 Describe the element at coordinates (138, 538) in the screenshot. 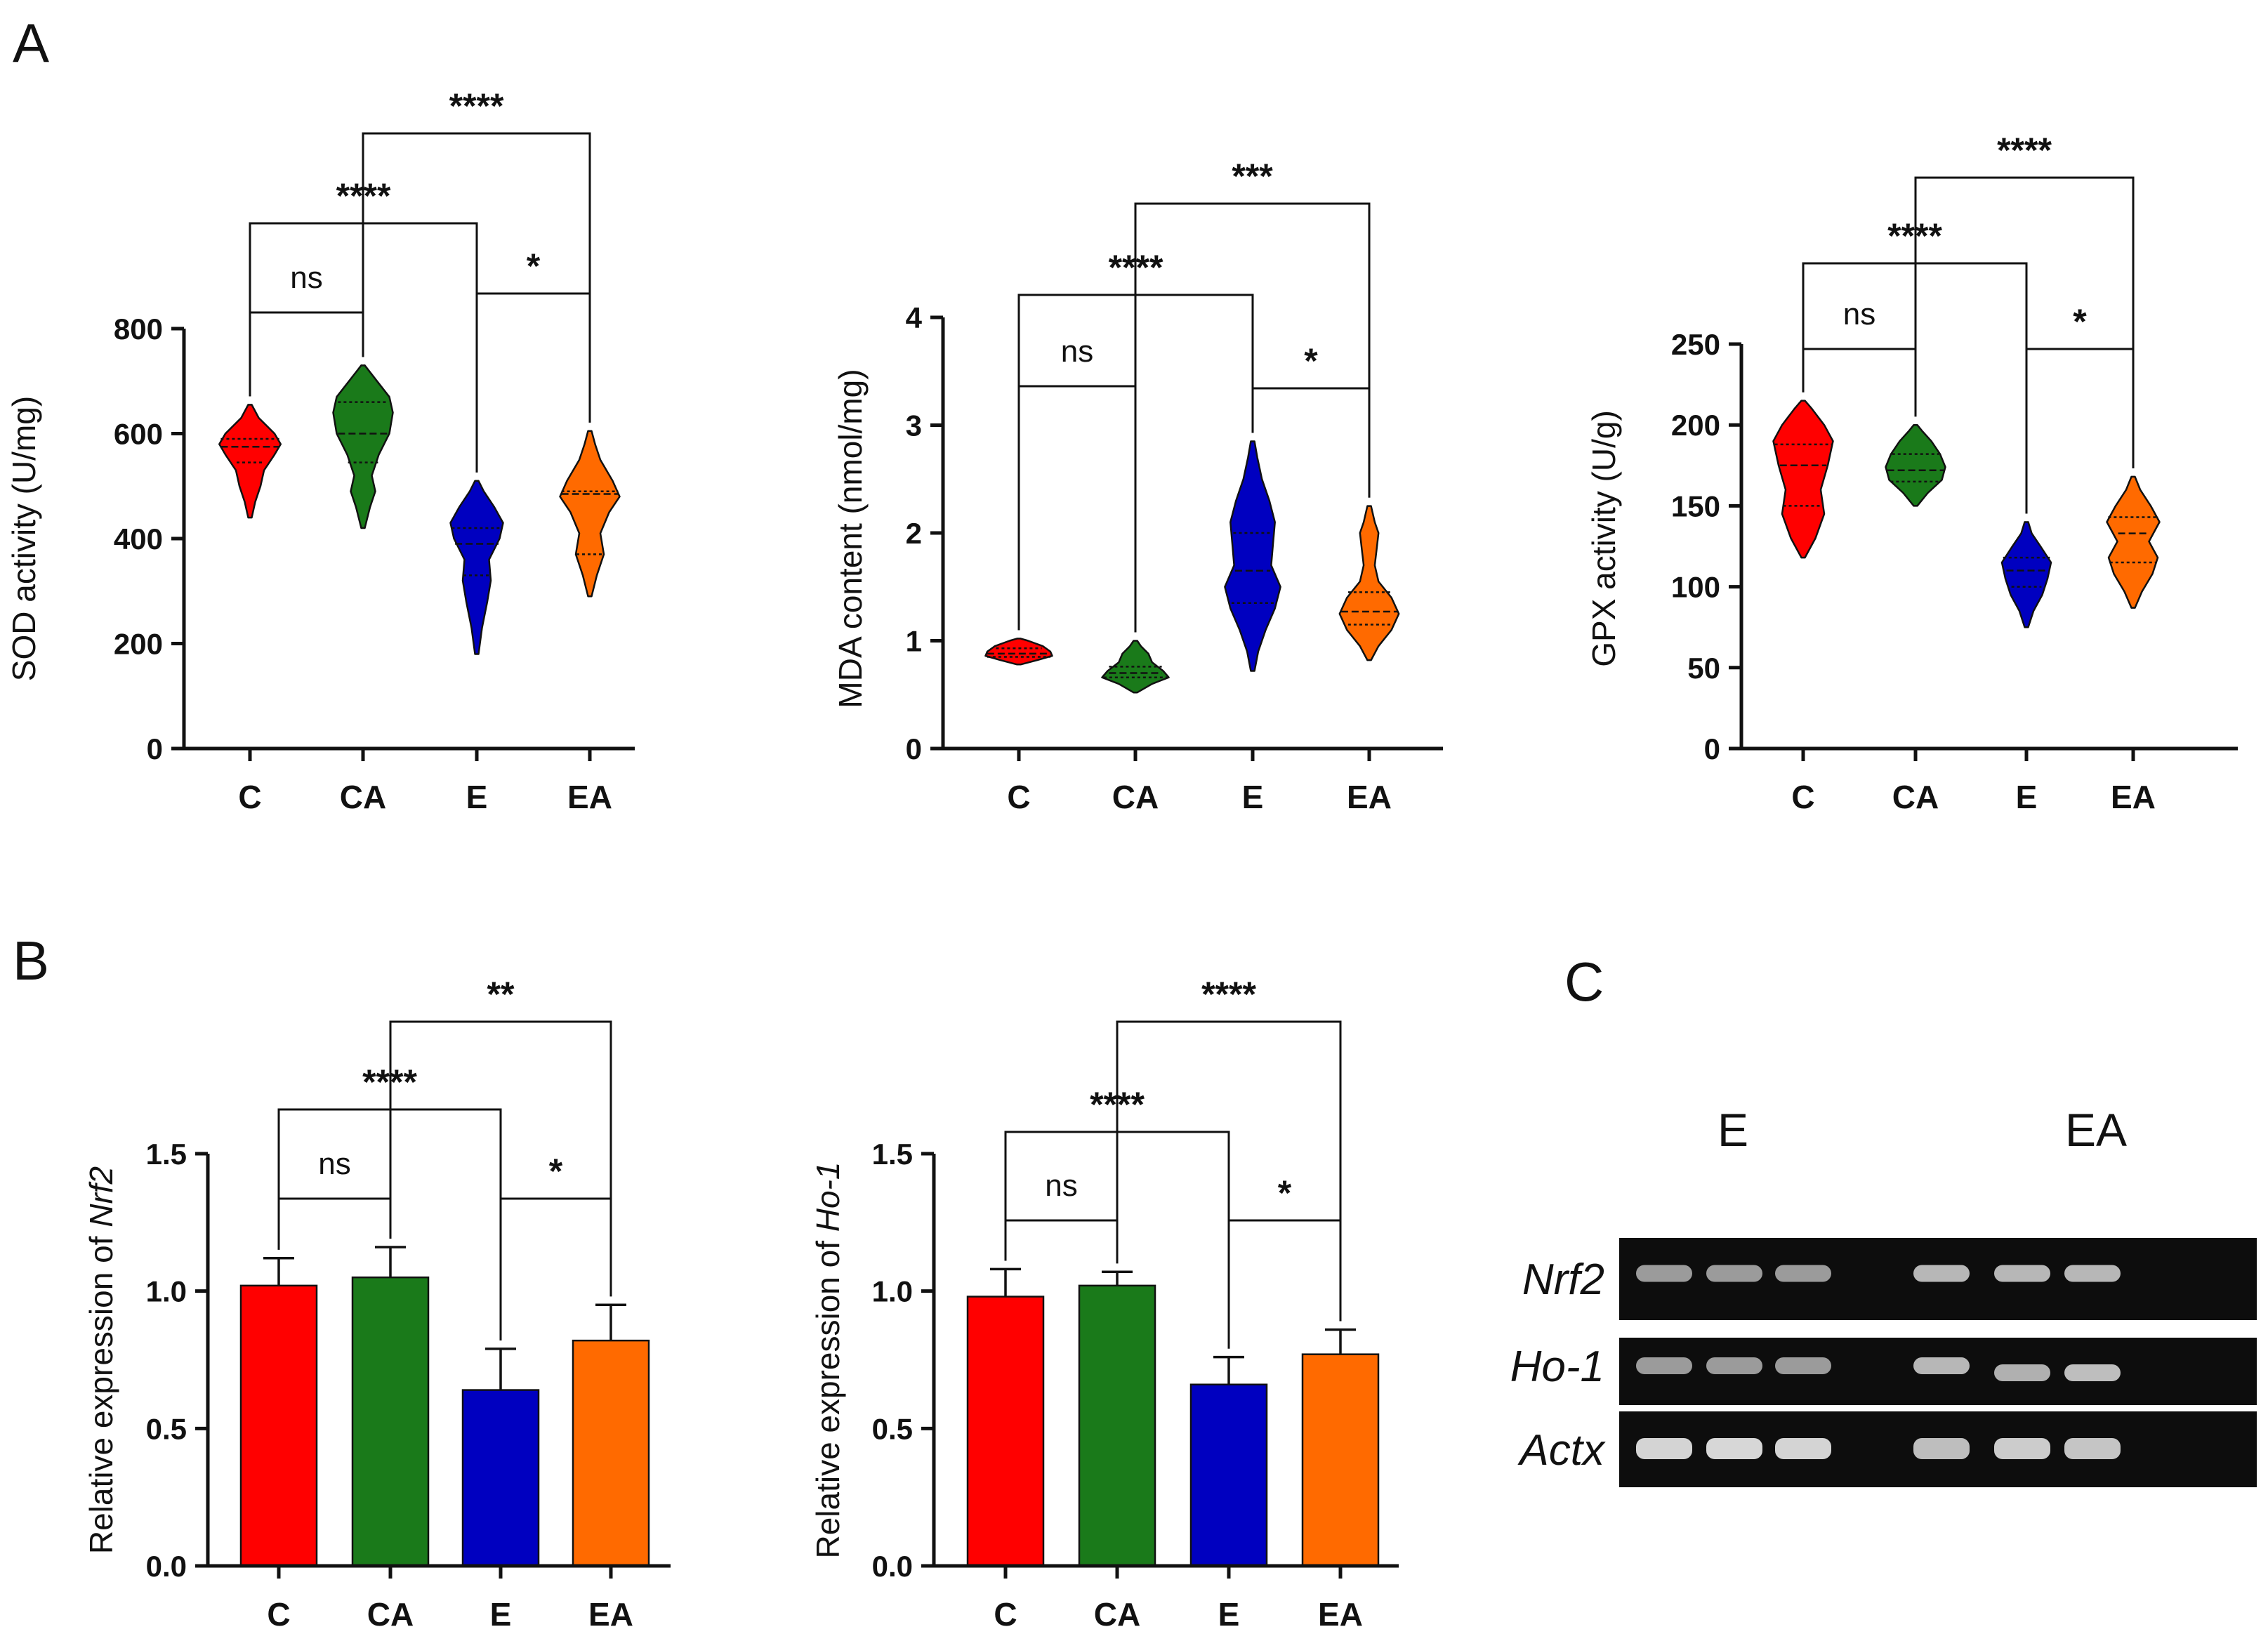

I see `y-tick-label: 400` at that location.